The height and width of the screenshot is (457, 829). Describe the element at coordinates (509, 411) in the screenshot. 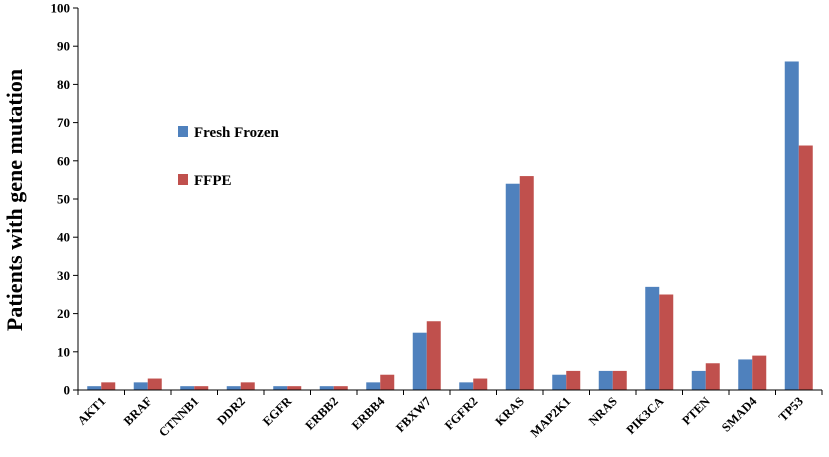

I see `x-tick-label: KRAS` at that location.